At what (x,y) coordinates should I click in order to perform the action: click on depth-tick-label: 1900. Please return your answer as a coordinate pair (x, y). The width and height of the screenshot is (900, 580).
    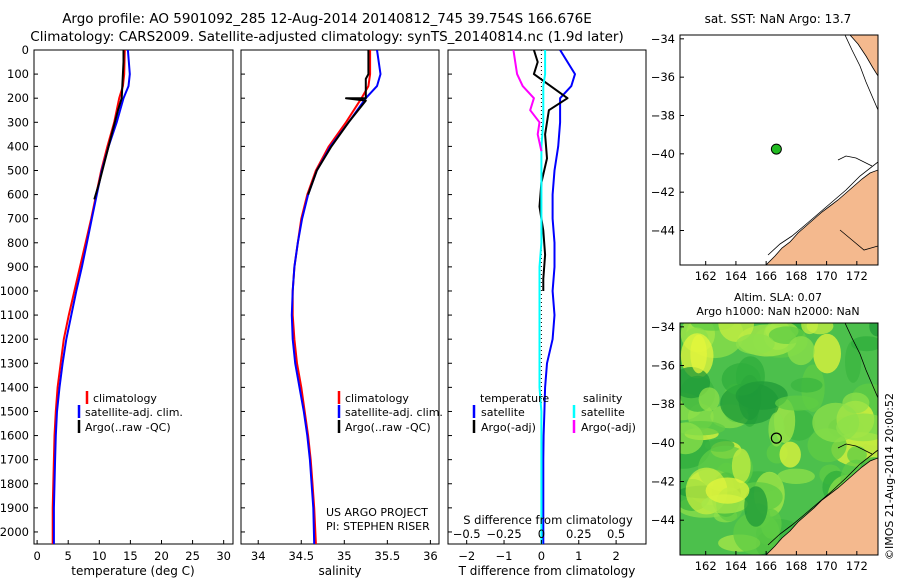
    Looking at the image, I should click on (14, 508).